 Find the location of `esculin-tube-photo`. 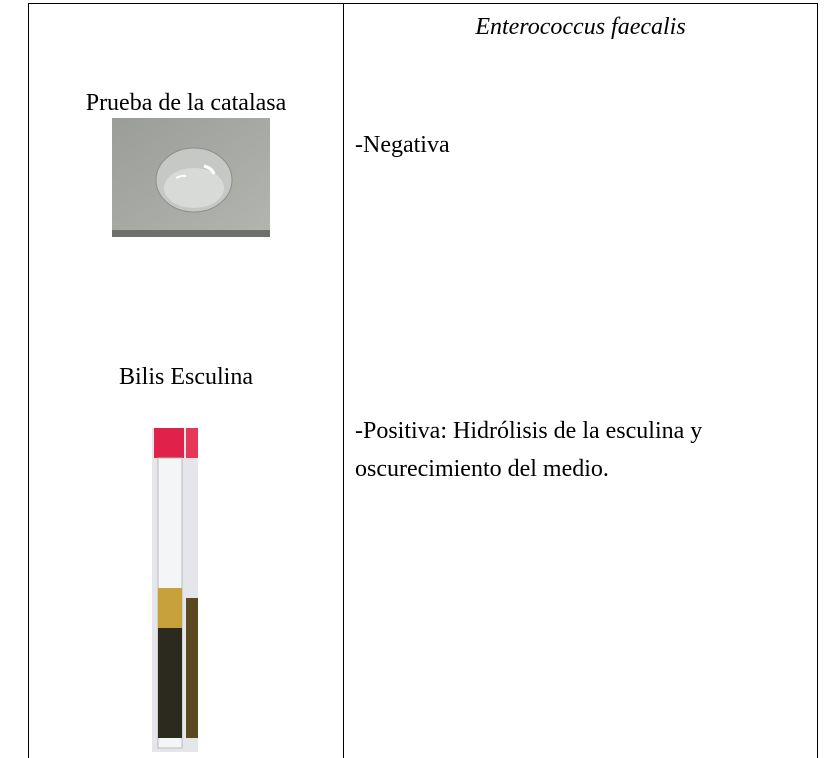

esculin-tube-photo is located at coordinates (175, 590).